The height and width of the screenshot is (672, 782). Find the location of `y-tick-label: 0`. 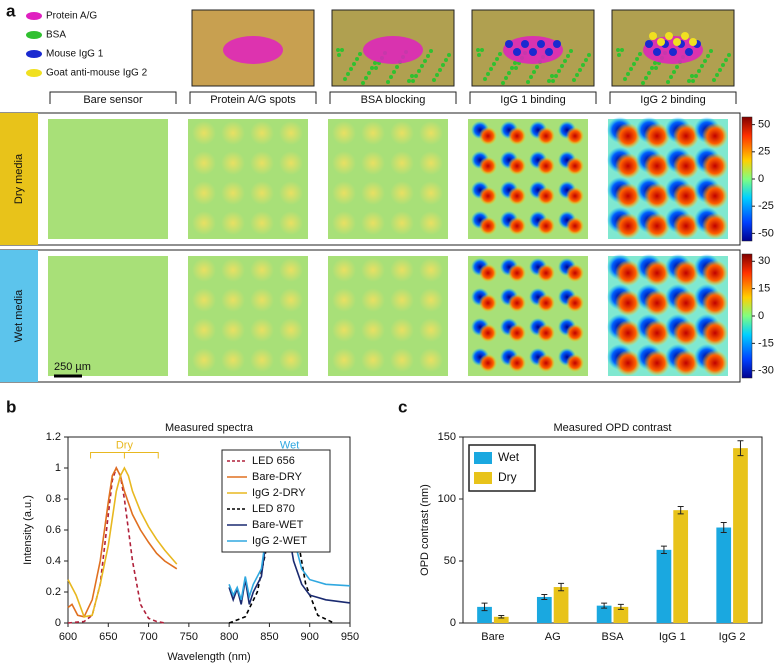

y-tick-label: 0 is located at coordinates (453, 623).